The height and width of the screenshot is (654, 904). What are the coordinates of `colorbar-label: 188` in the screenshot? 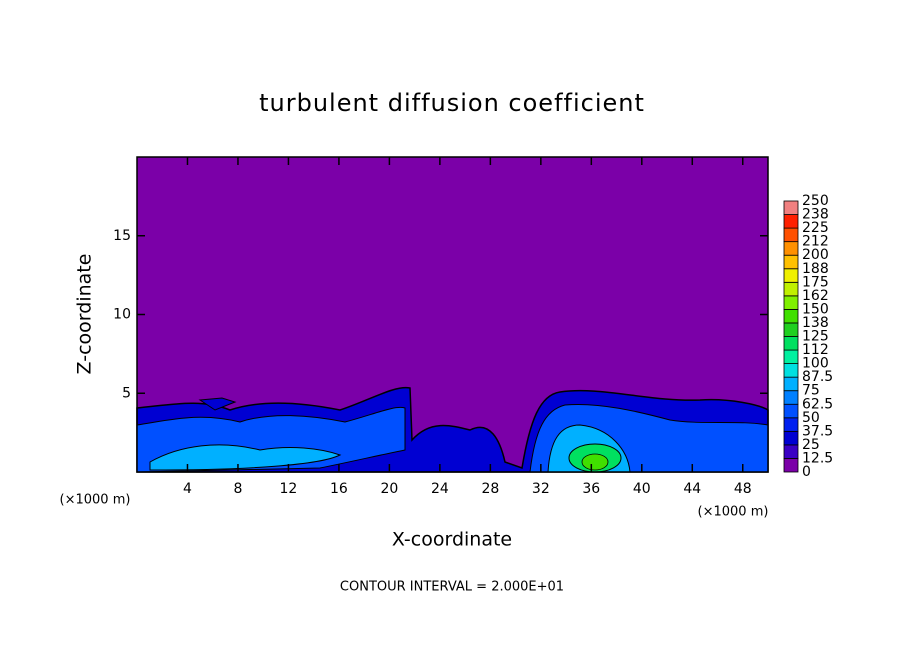 It's located at (815, 269).